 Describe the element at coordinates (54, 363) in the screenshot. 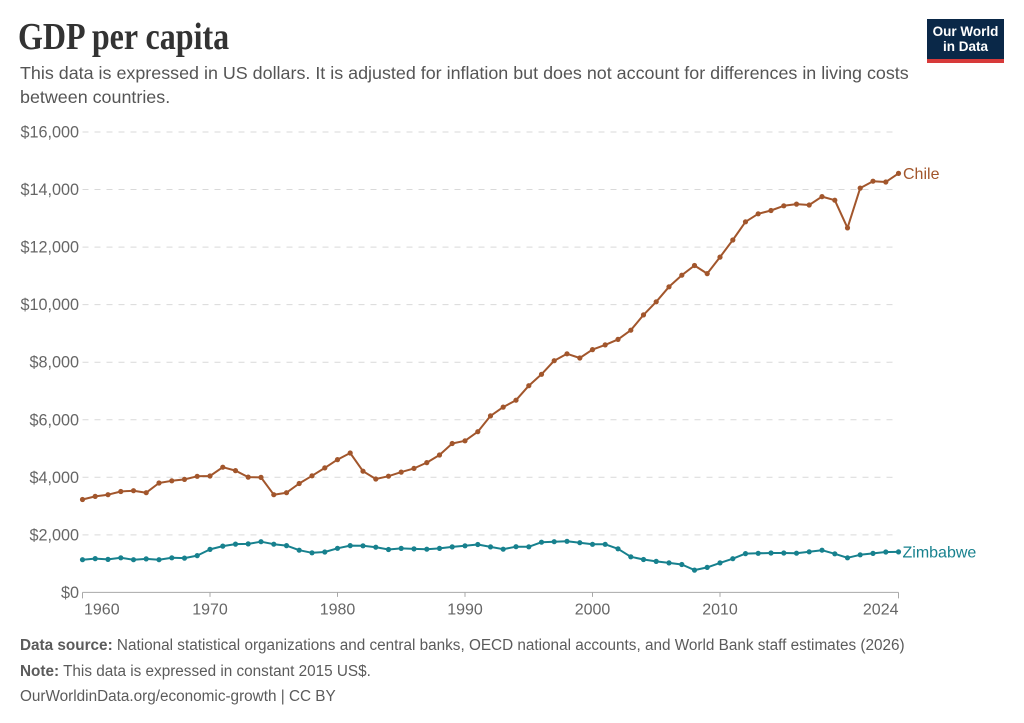

I see `svg-text: $8,000` at that location.